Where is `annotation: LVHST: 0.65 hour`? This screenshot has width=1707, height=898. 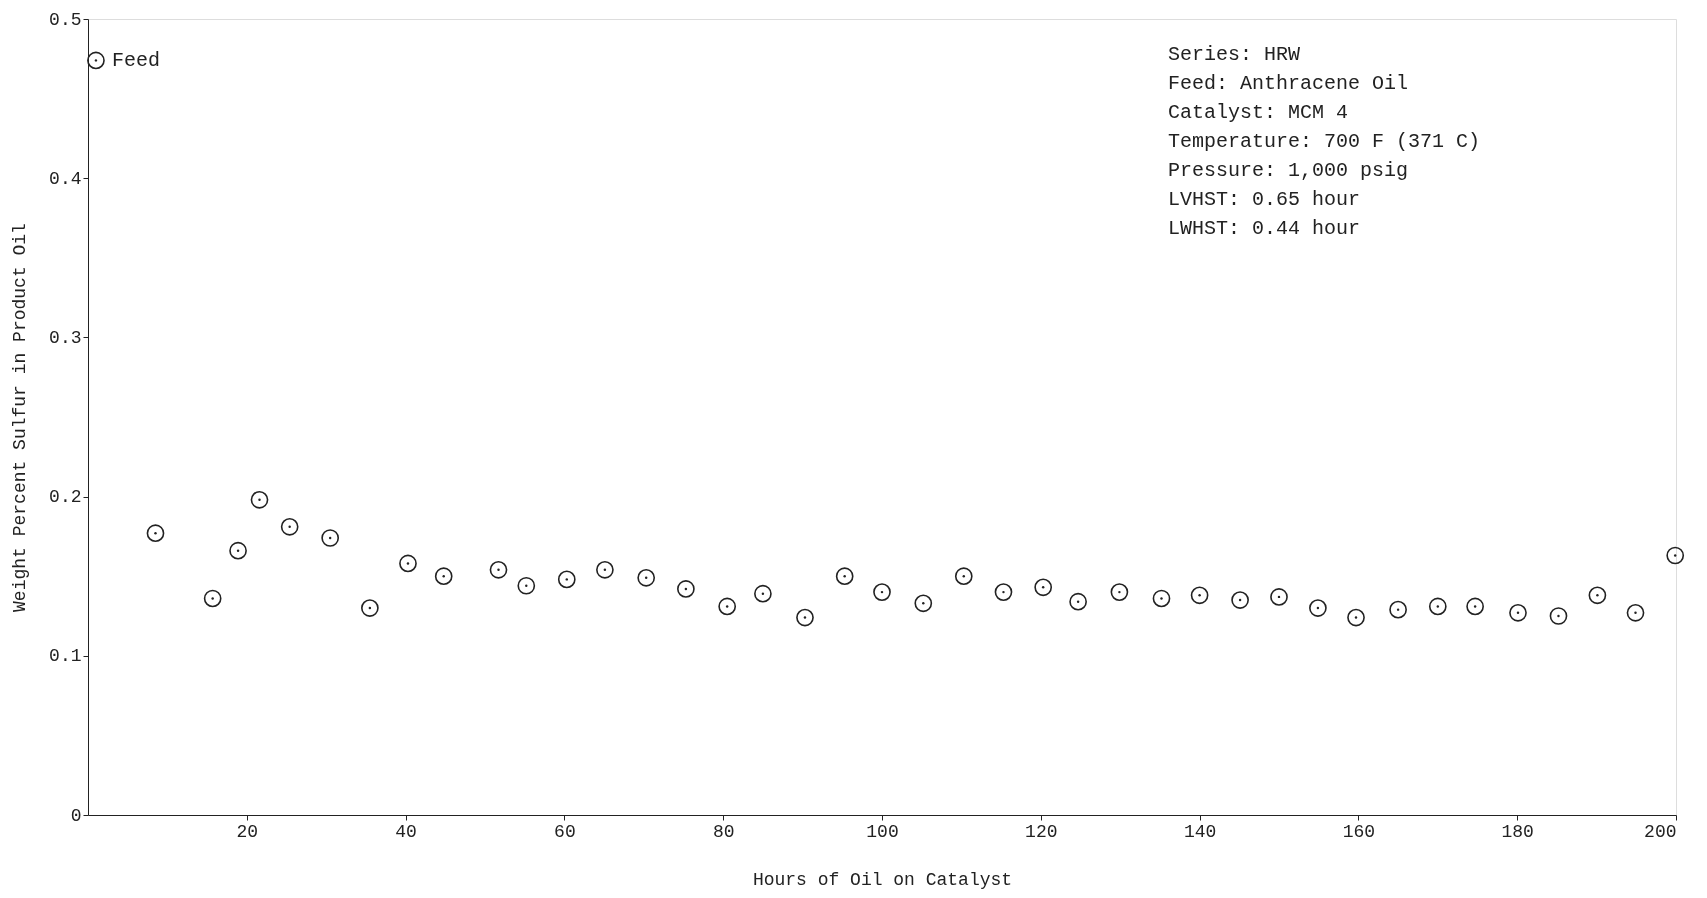
annotation: LVHST: 0.65 hour is located at coordinates (1264, 199).